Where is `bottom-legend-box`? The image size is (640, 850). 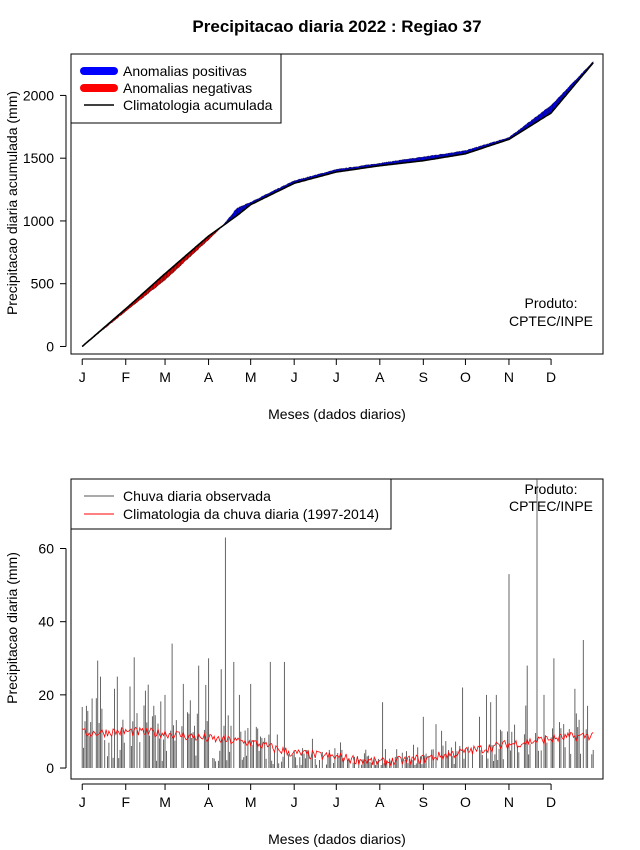
bottom-legend-box is located at coordinates (231, 504).